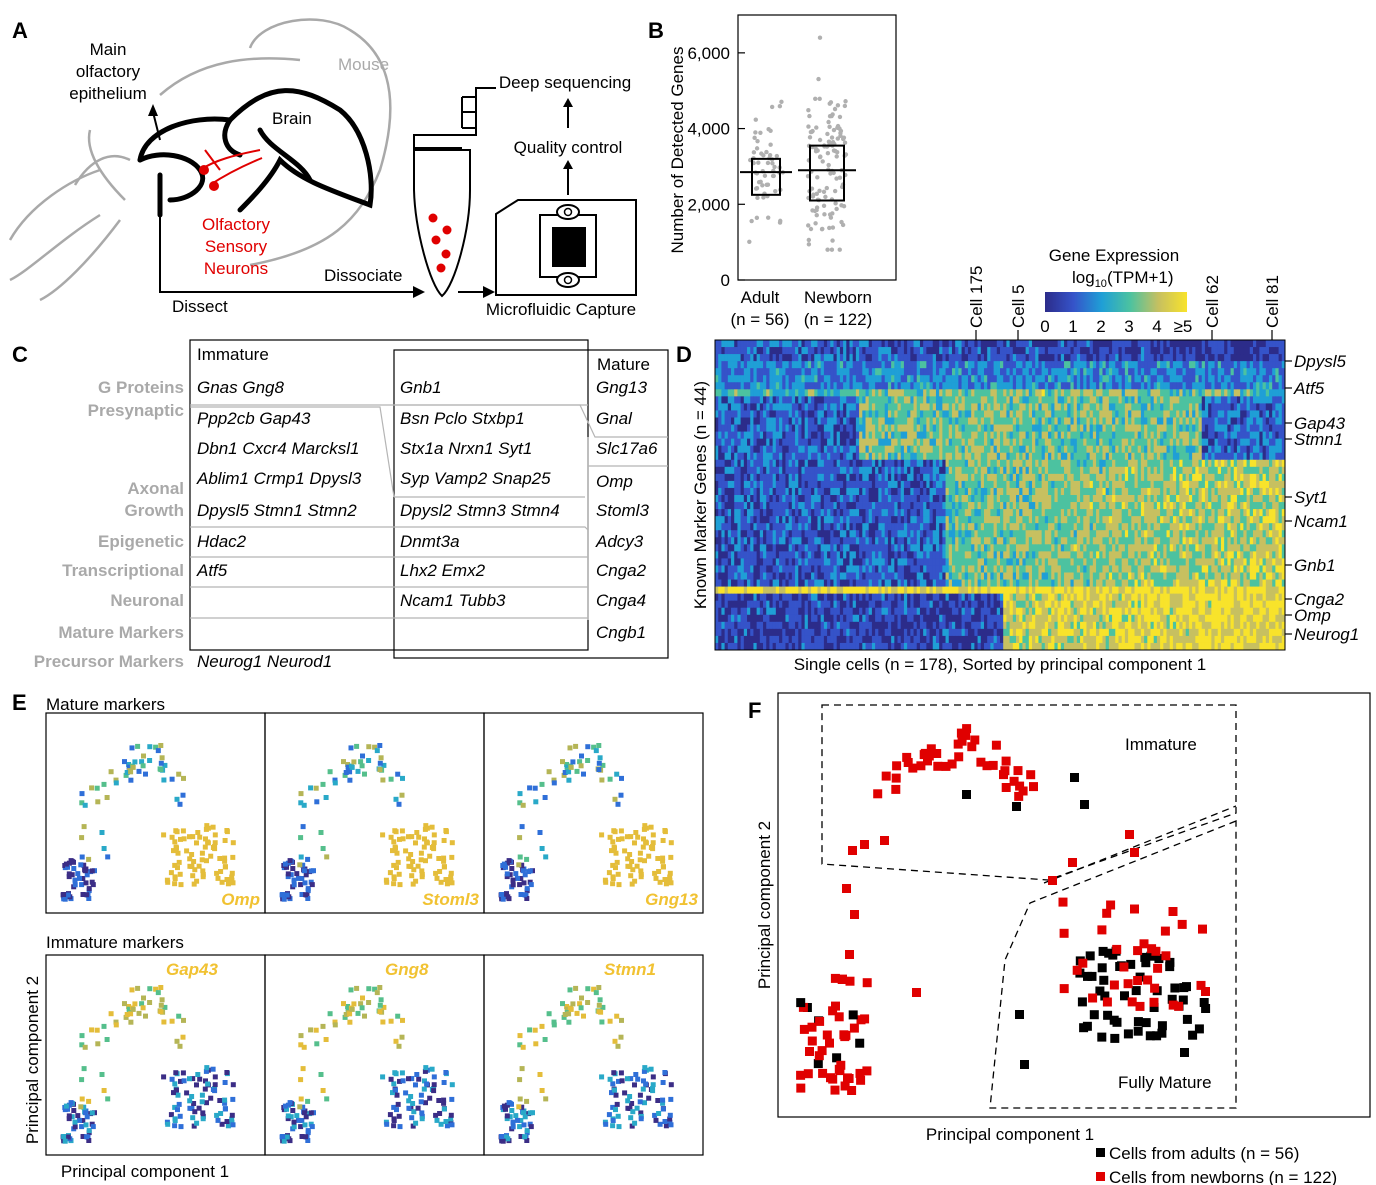 This screenshot has height=1185, width=1376. What do you see at coordinates (20, 354) in the screenshot?
I see `panel-label-c: C` at bounding box center [20, 354].